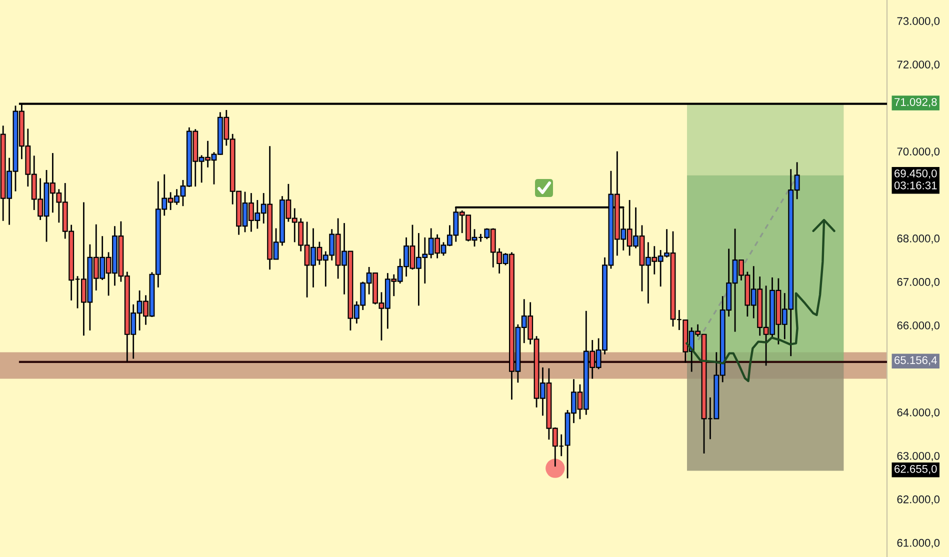 This screenshot has height=557, width=949. I want to click on y-tick-label: 63.000,0, so click(918, 457).